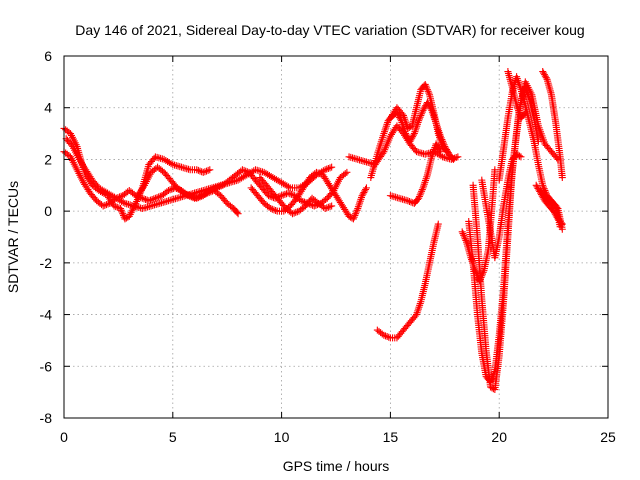 This screenshot has height=480, width=640. What do you see at coordinates (48, 108) in the screenshot?
I see `y-tick-label: 4` at bounding box center [48, 108].